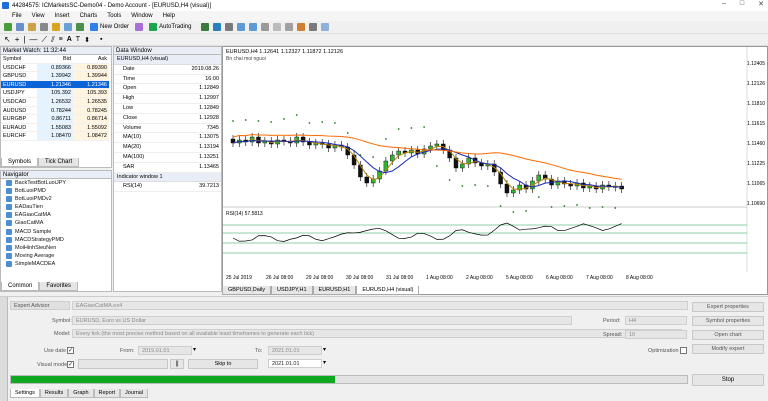 The height and width of the screenshot is (401, 768). I want to click on chart-tab-gbpusd-daily: GBPUSD,Daily, so click(246, 290).